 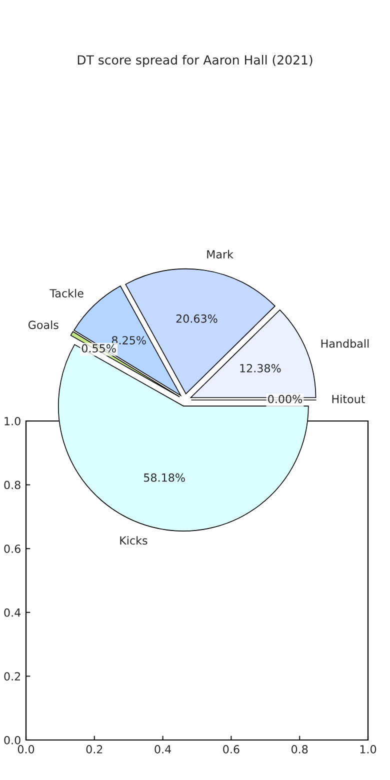 What do you see at coordinates (99, 348) in the screenshot?
I see `data-label: 0.55%` at bounding box center [99, 348].